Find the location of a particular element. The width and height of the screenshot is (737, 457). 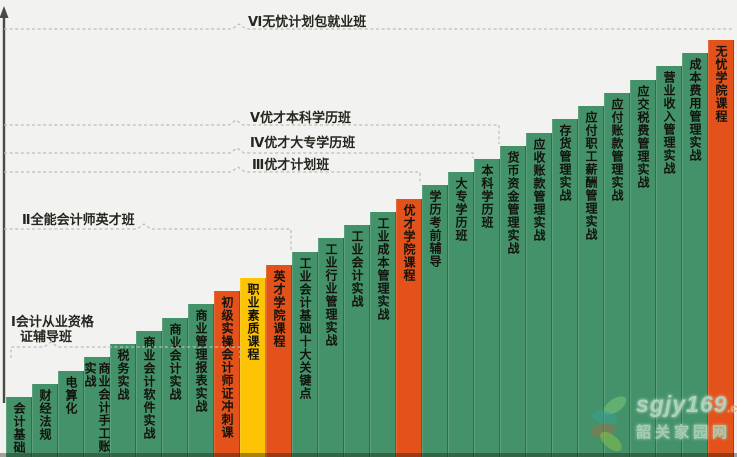

course-bar: 优才学院课程 is located at coordinates (409, 328).